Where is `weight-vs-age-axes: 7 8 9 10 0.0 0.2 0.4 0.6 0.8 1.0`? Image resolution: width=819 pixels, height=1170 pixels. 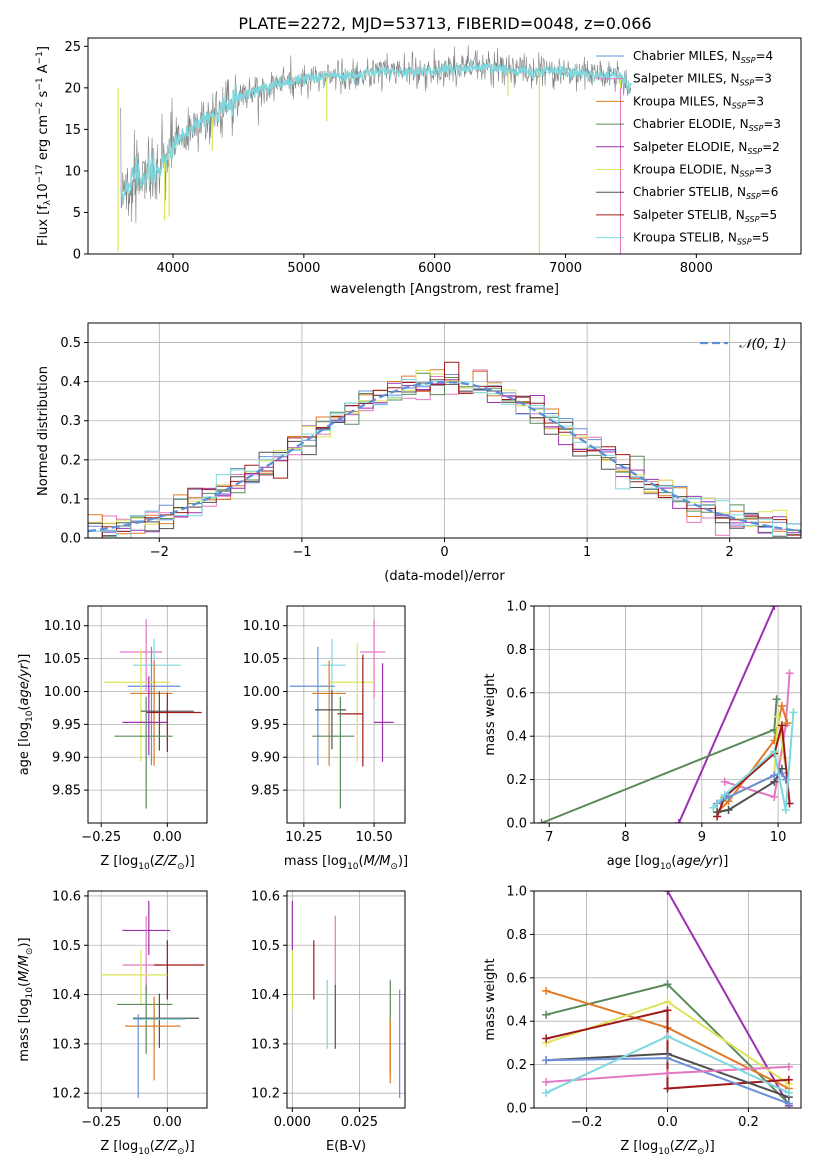 weight-vs-age-axes: 7 8 9 10 0.0 0.2 0.4 0.6 0.8 1.0 is located at coordinates (653, 722).